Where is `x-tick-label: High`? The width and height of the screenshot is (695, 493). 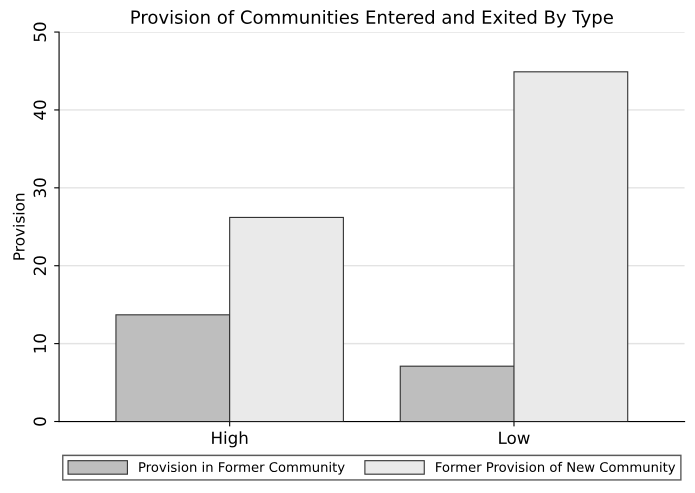
x-tick-label: High is located at coordinates (230, 439).